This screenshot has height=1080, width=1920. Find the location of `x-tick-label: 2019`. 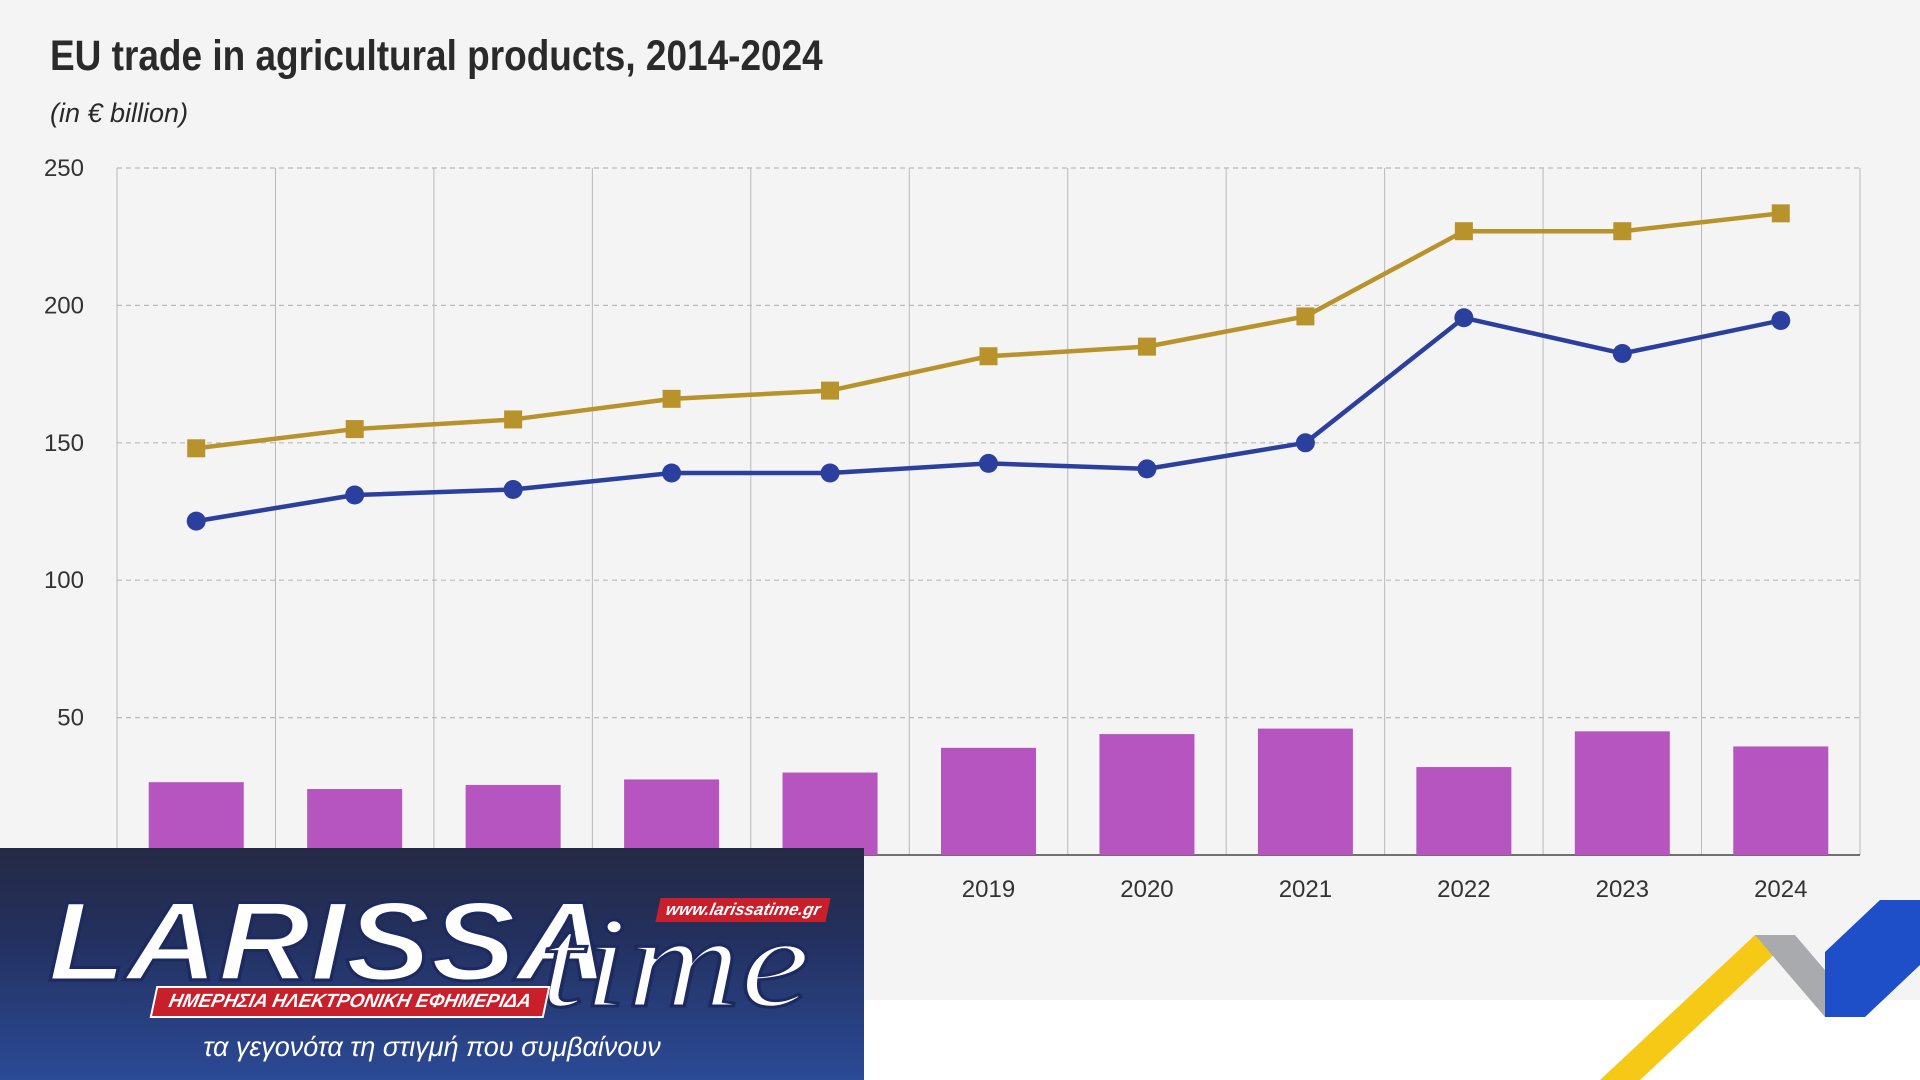

x-tick-label: 2019 is located at coordinates (988, 889).